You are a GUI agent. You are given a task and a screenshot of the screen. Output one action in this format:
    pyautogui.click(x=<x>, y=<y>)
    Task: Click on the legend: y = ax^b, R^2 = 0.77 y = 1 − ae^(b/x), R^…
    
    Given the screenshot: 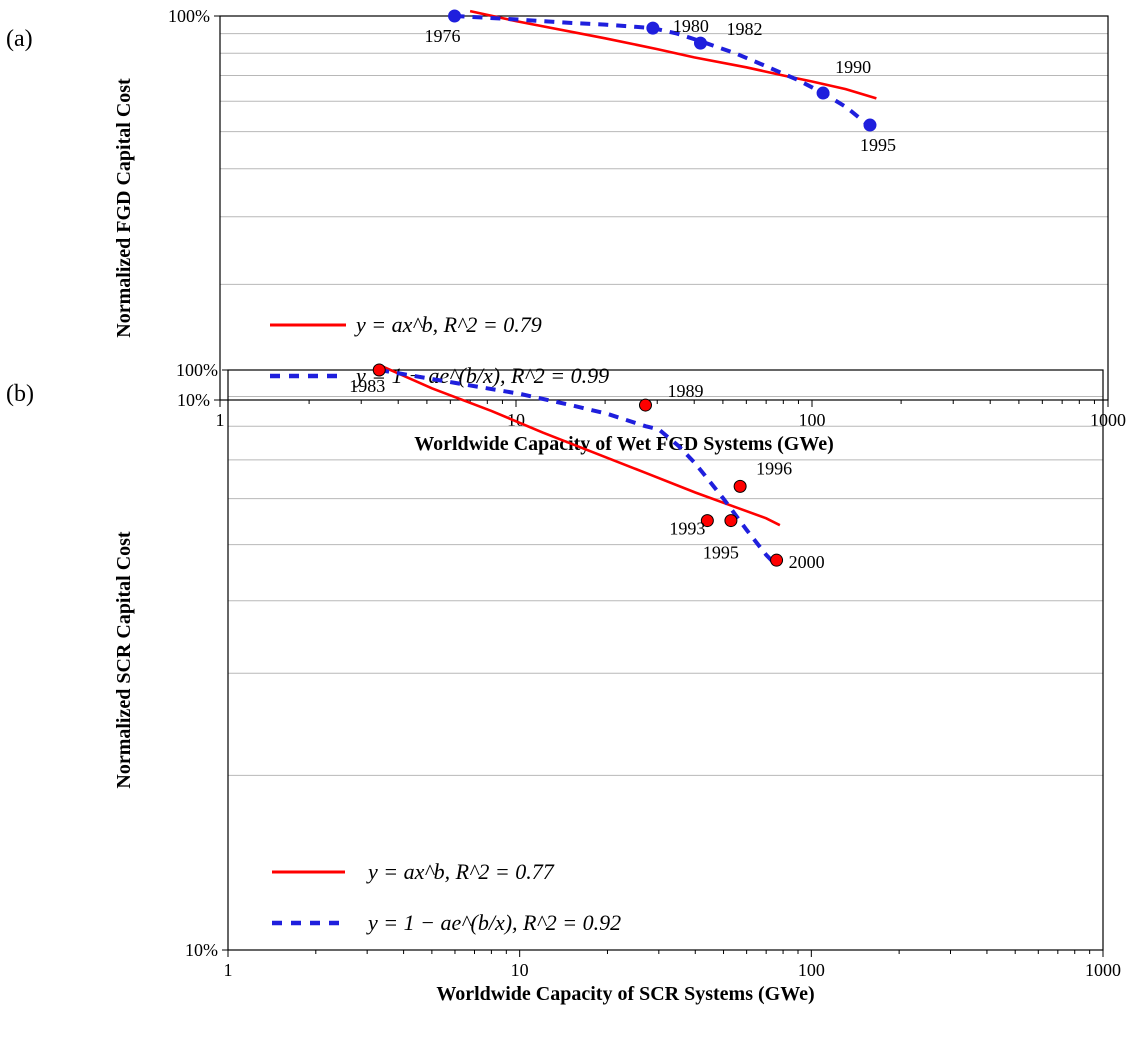 What is the action you would take?
    pyautogui.click(x=446, y=897)
    